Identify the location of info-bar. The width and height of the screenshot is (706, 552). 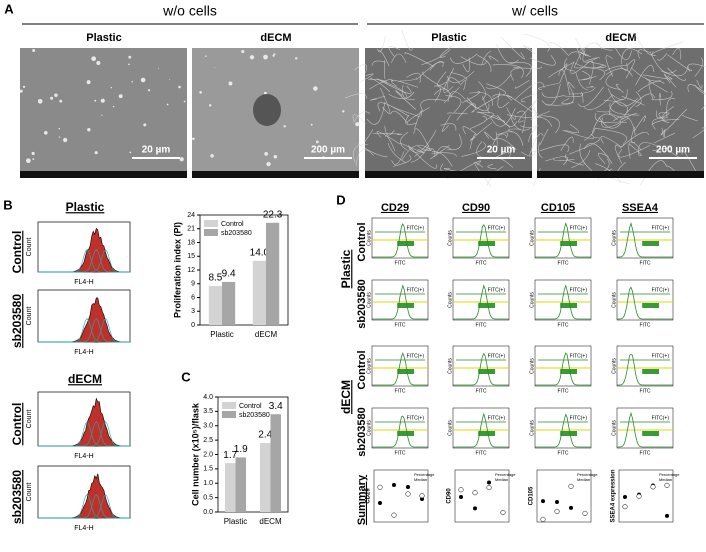
(620, 174).